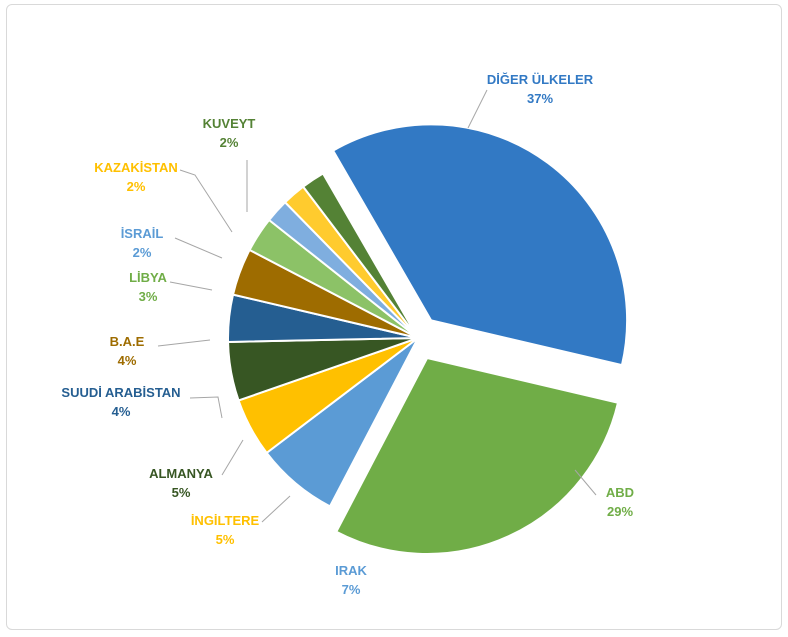 This screenshot has height=637, width=788. I want to click on slice-label-value: 3%, so click(148, 296).